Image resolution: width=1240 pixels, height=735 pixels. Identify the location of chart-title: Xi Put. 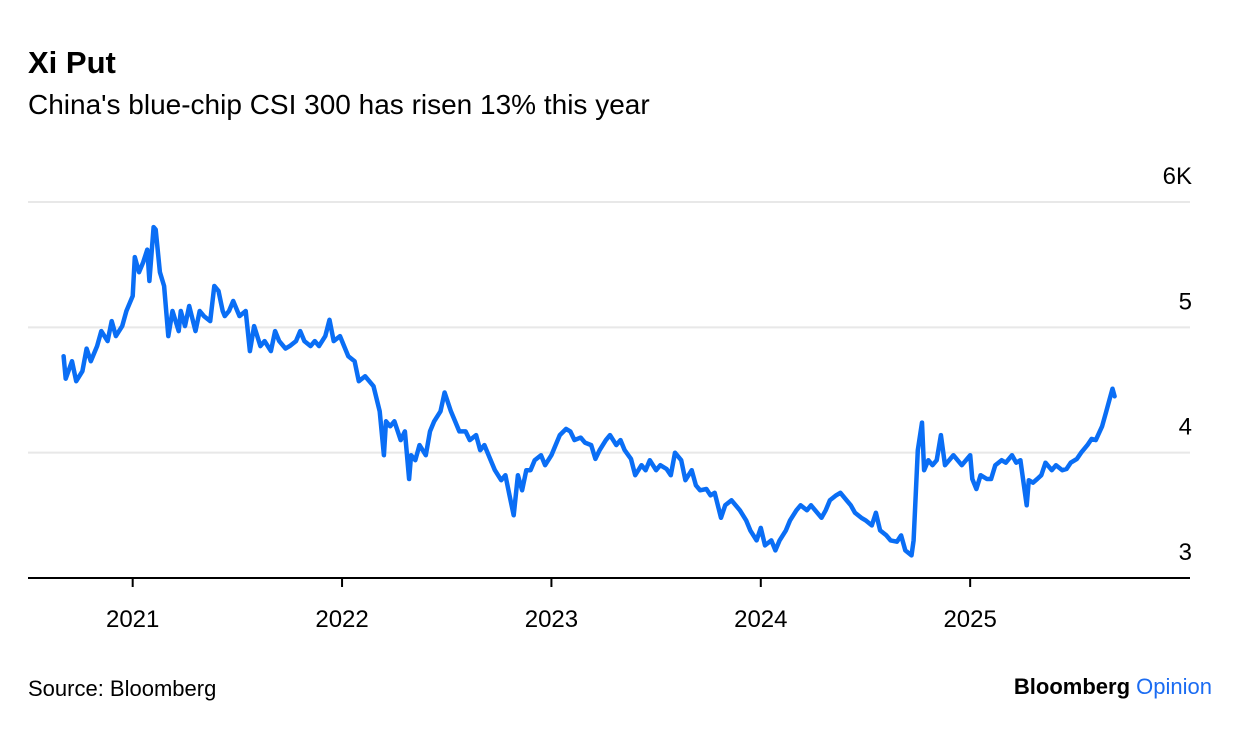
(72, 62).